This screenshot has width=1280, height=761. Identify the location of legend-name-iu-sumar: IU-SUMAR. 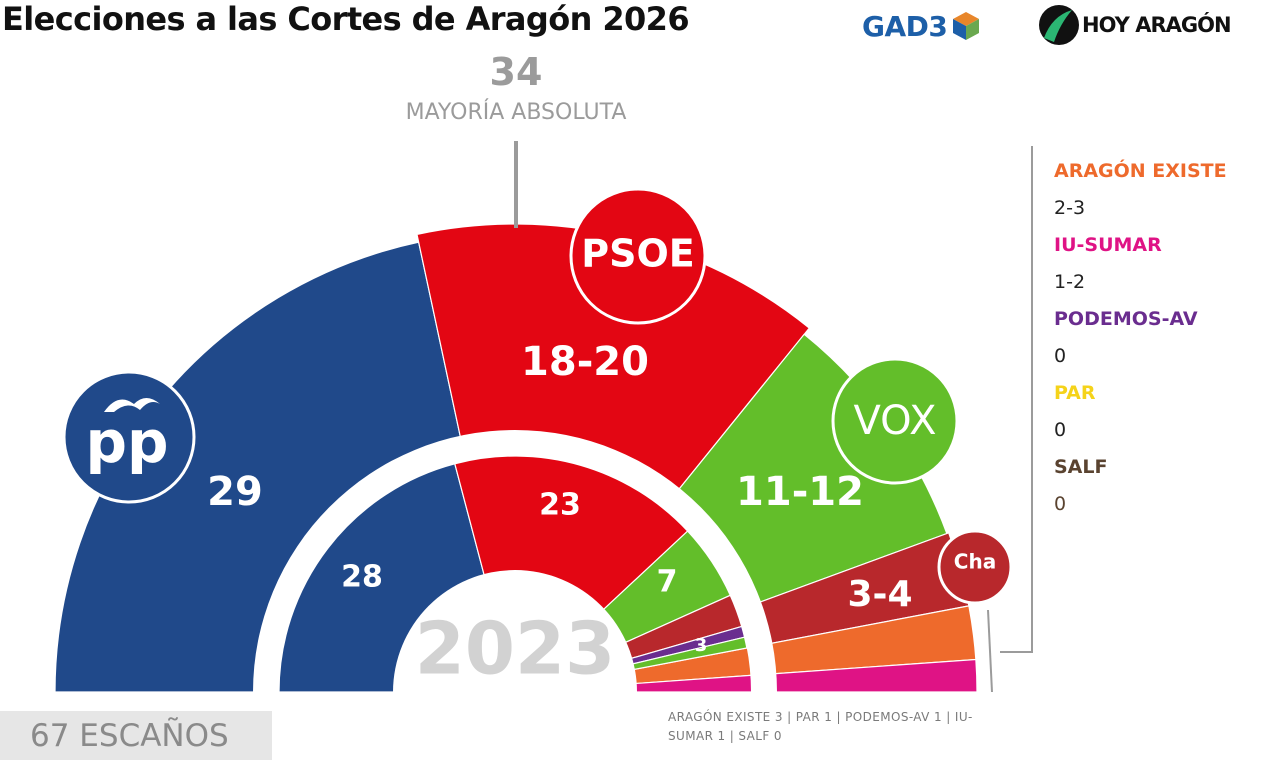
(1108, 245).